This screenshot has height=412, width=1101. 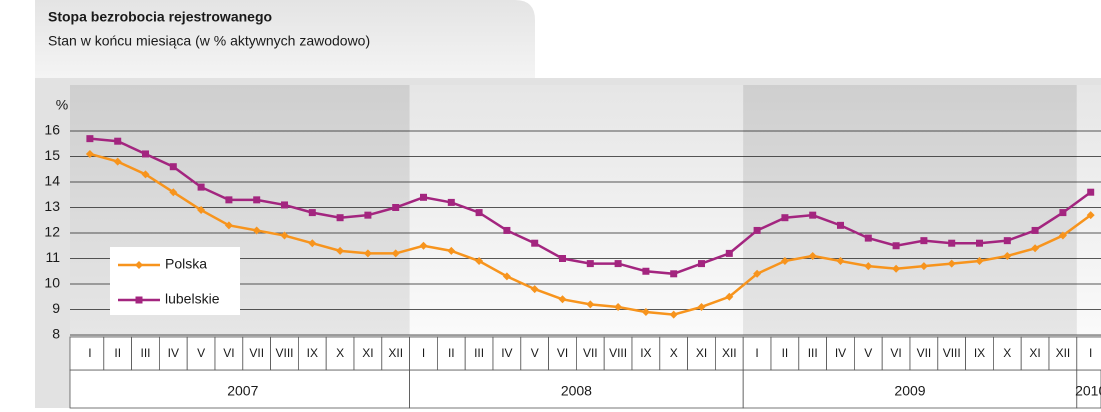 What do you see at coordinates (56, 308) in the screenshot?
I see `y-tick-label: 9` at bounding box center [56, 308].